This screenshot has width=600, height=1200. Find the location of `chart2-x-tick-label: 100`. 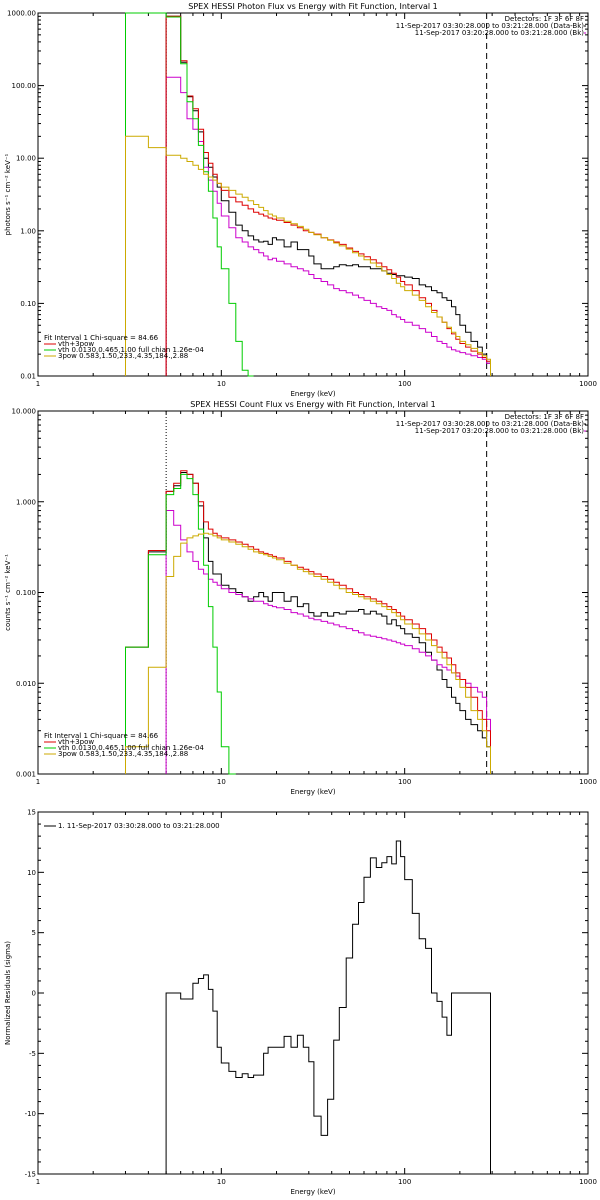

chart2-x-tick-label: 100 is located at coordinates (404, 782).